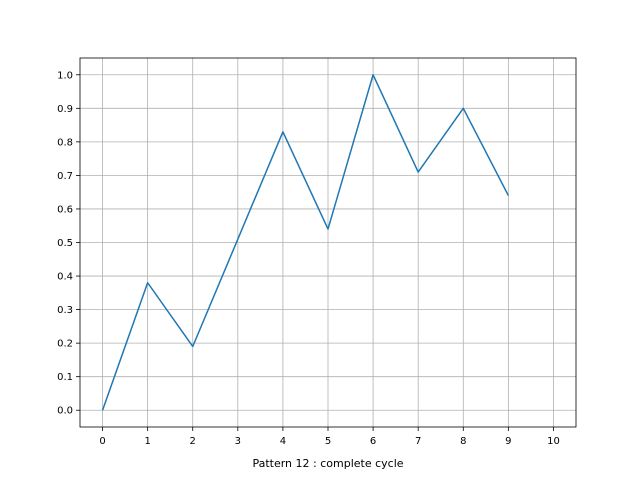 This screenshot has width=640, height=484. I want to click on y-tick-label: 0.9, so click(65, 109).